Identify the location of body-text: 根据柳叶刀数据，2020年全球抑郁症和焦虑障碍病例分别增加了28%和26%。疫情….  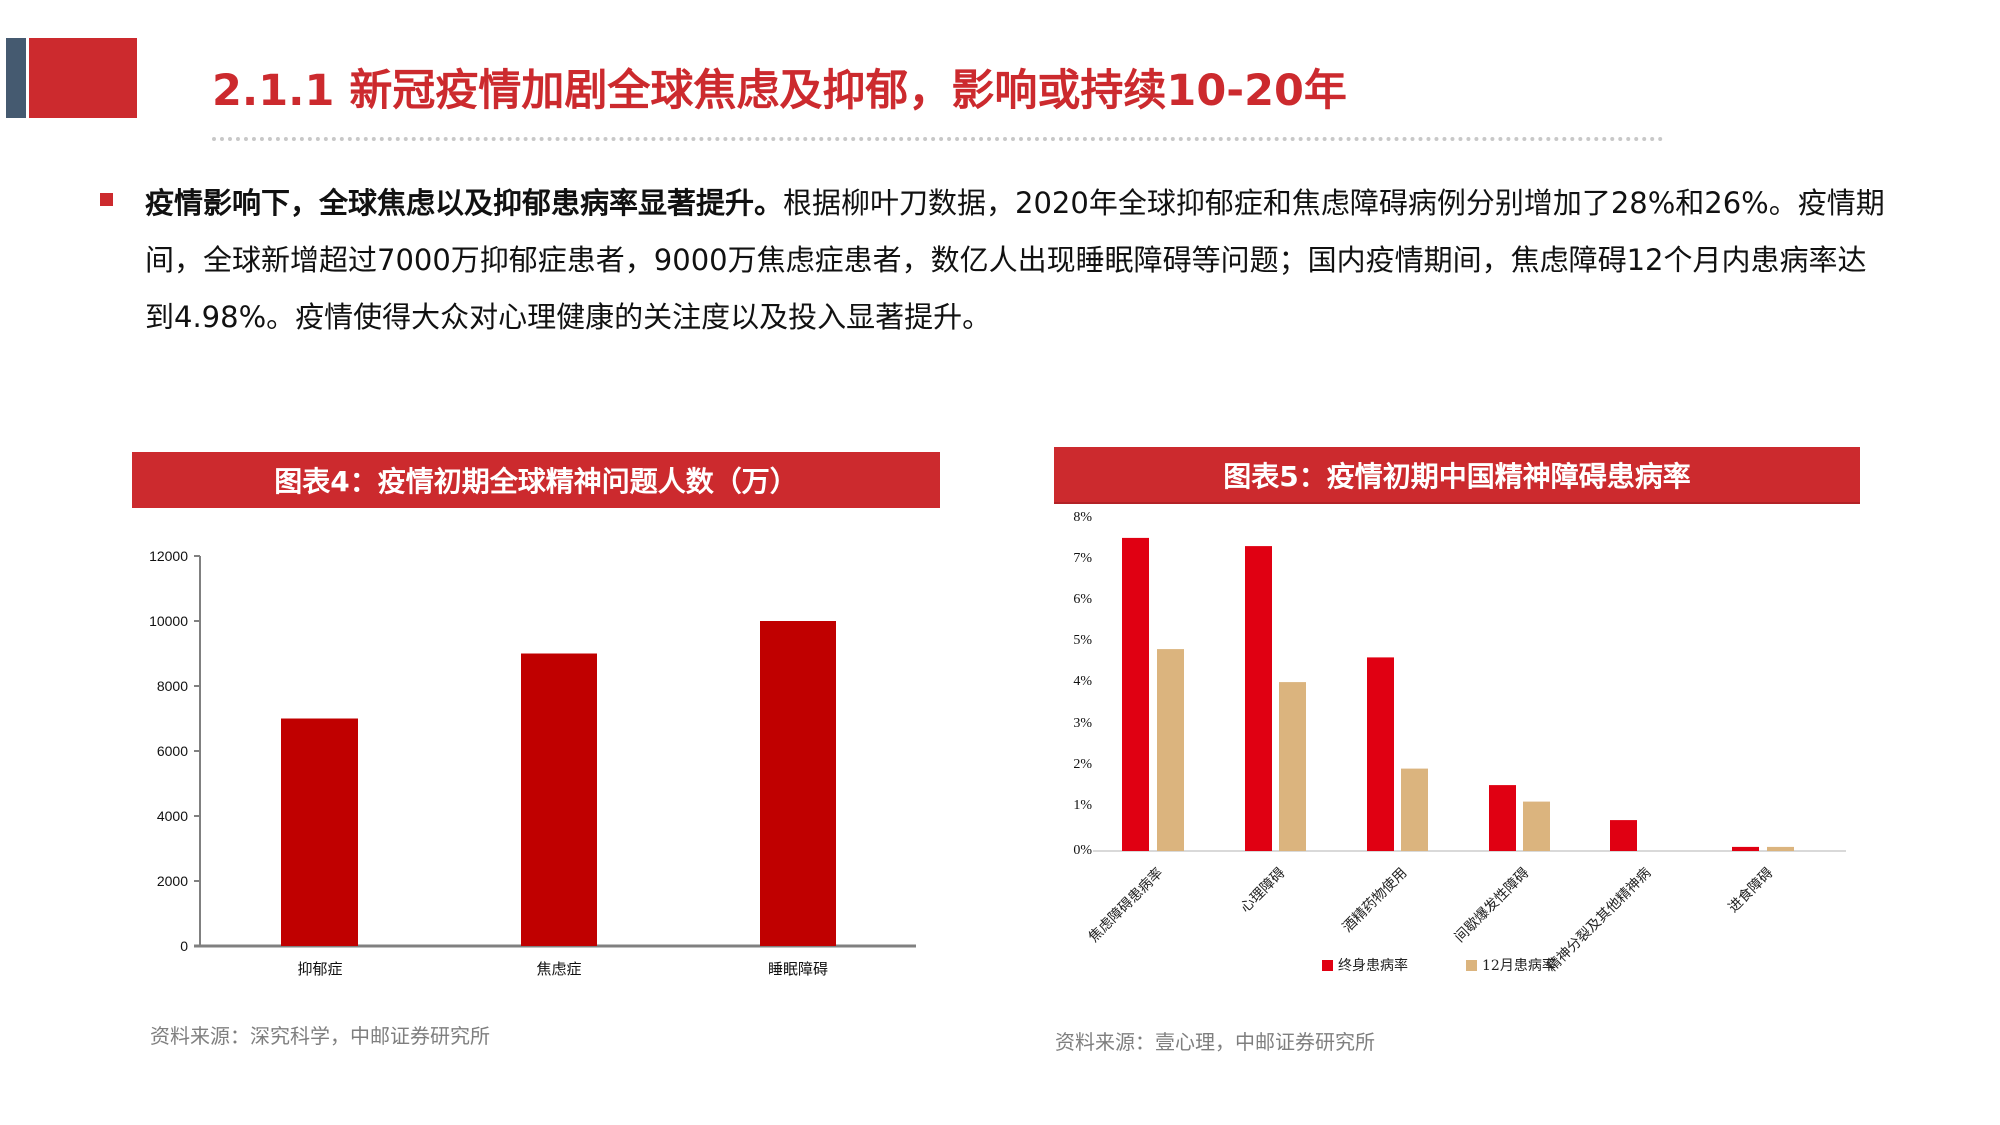
(1015, 260).